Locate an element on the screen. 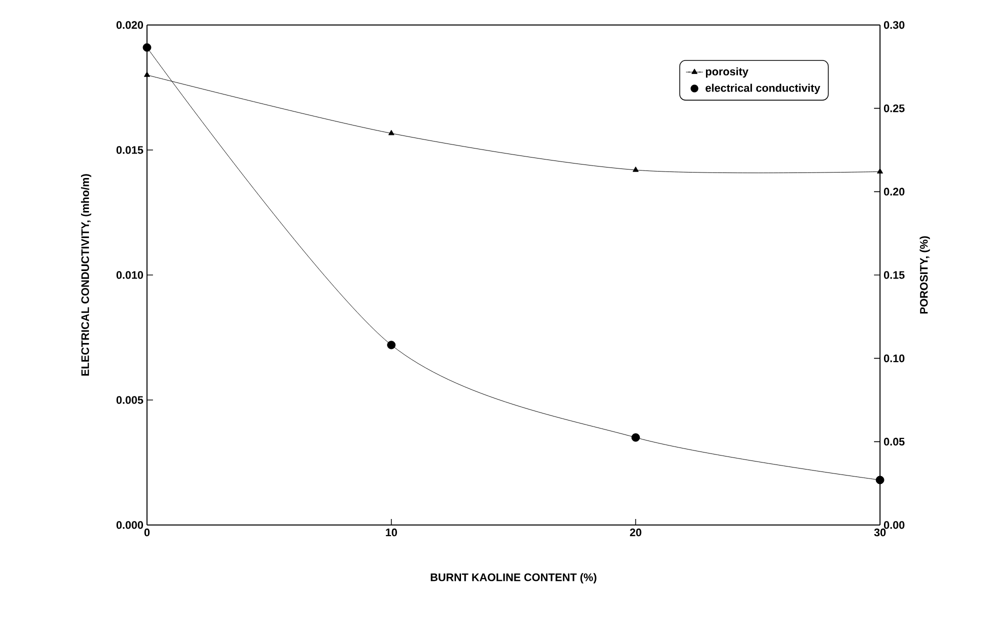  y-tick-label: 0.015 is located at coordinates (130, 150).